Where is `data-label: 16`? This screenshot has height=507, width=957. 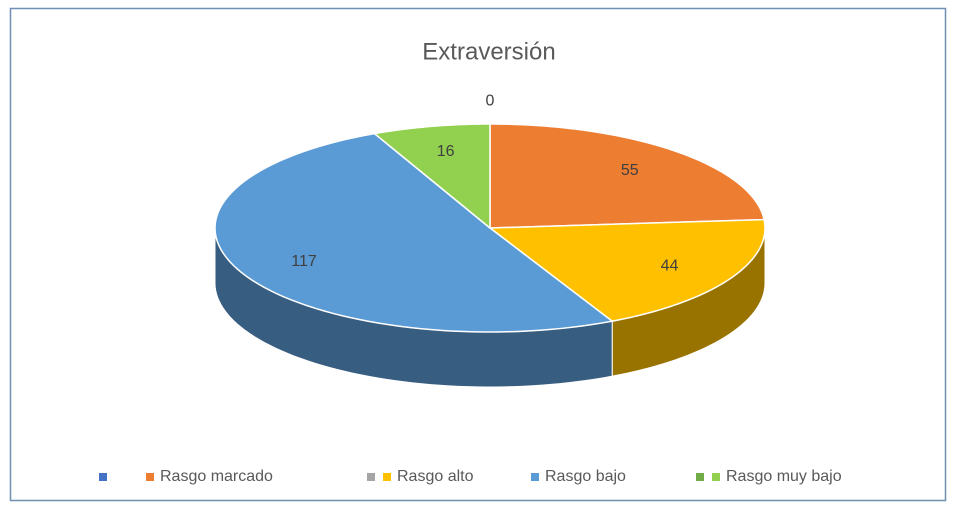 data-label: 16 is located at coordinates (446, 151).